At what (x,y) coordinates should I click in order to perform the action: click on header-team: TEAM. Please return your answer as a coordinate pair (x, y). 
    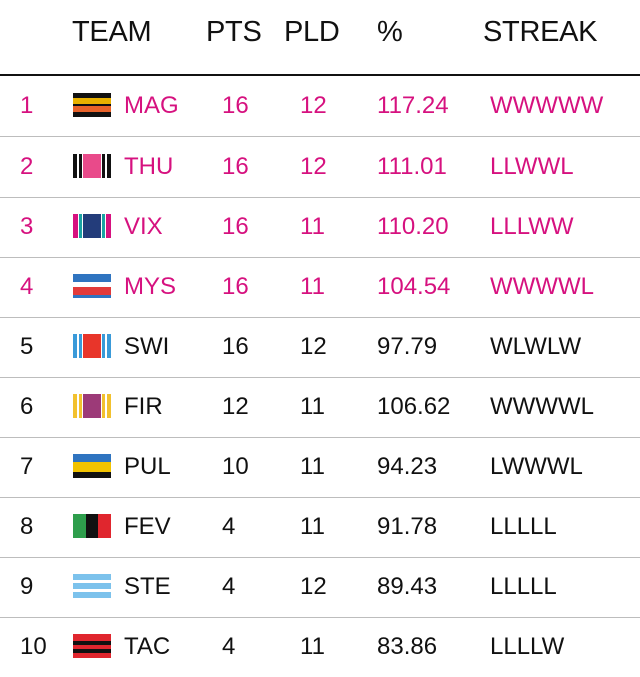
    Looking at the image, I should click on (112, 32).